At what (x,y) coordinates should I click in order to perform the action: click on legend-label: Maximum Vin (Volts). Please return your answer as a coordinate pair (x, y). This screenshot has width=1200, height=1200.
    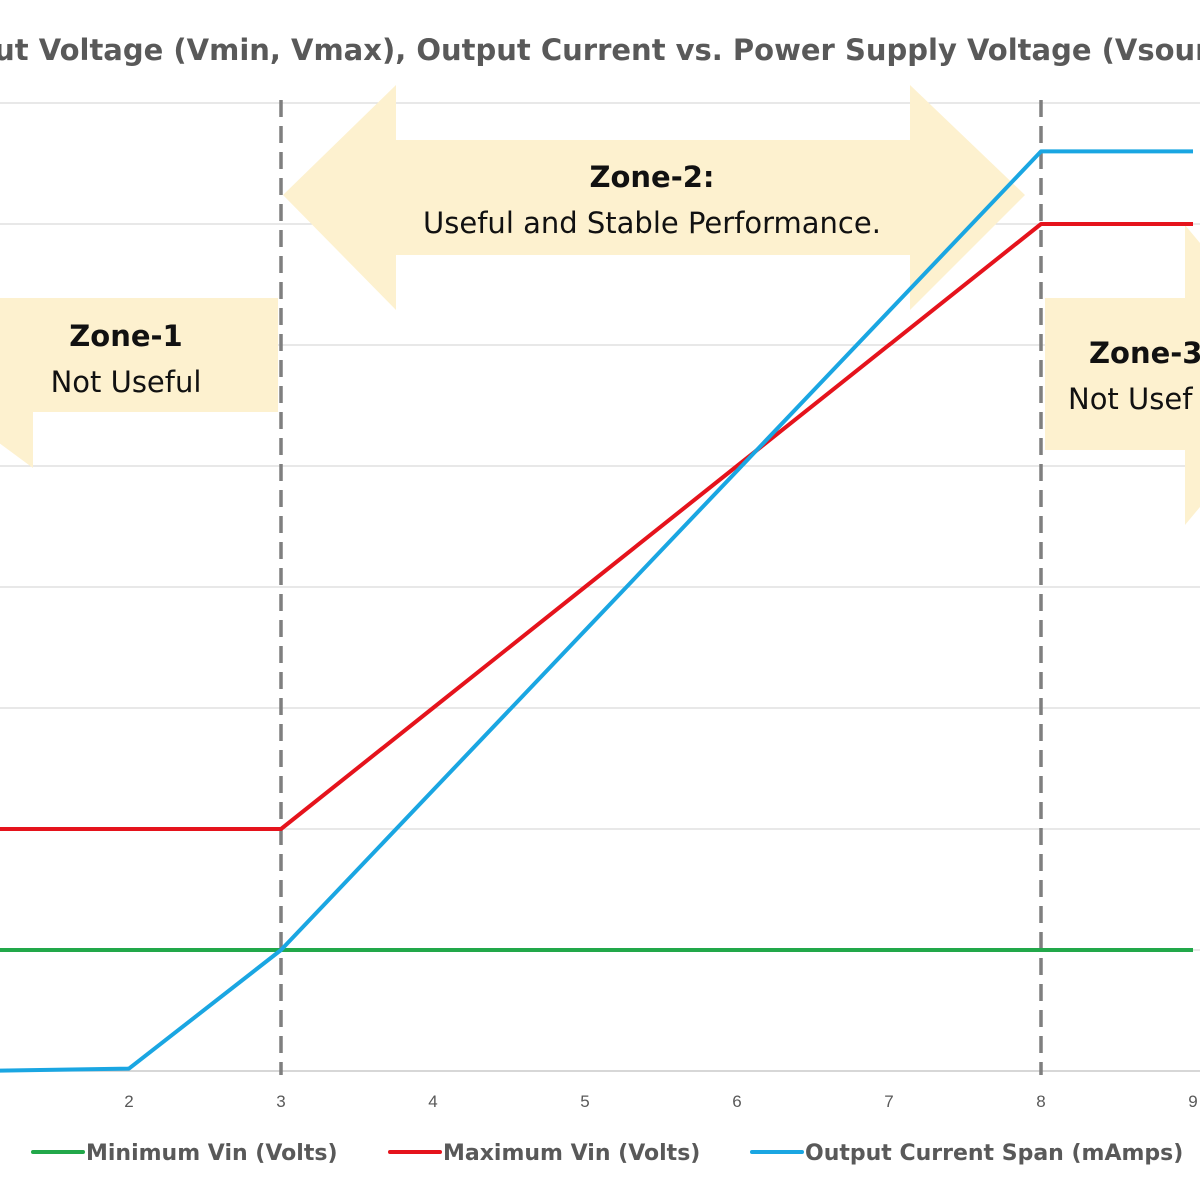
    Looking at the image, I should click on (571, 1153).